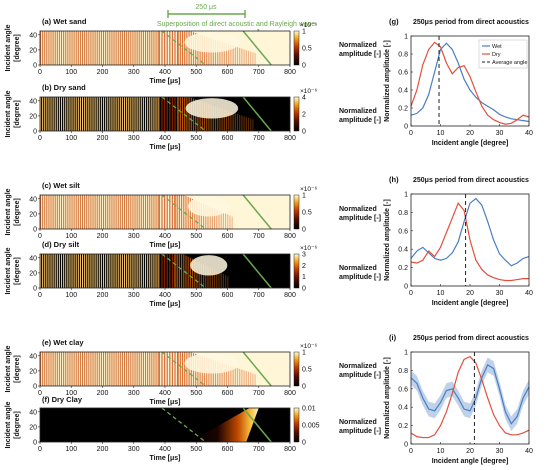  I want to click on x-tick-label: 30, so click(500, 293).